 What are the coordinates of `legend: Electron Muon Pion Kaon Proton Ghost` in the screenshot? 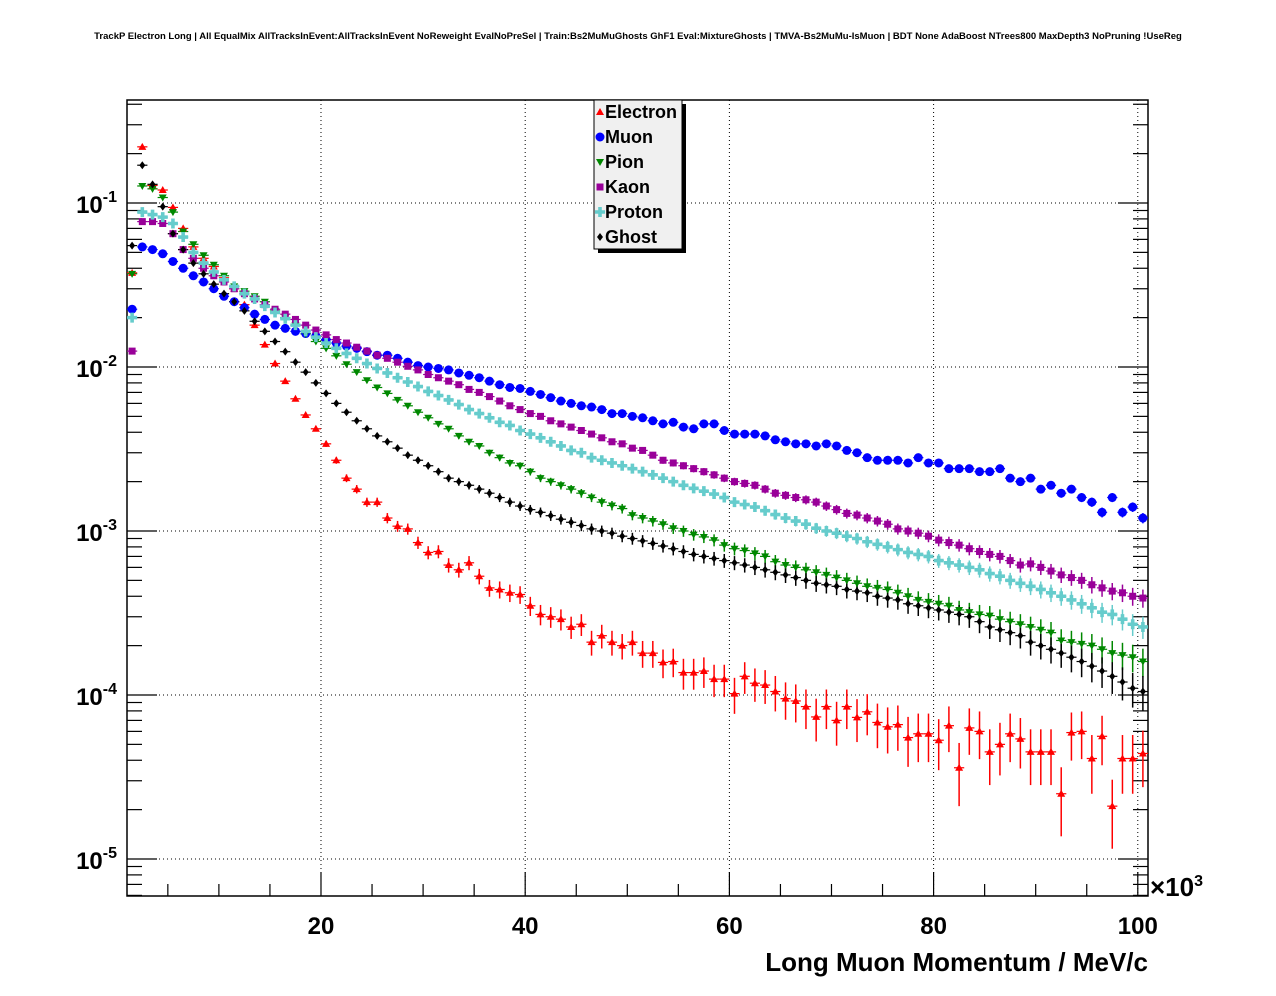 It's located at (639, 176).